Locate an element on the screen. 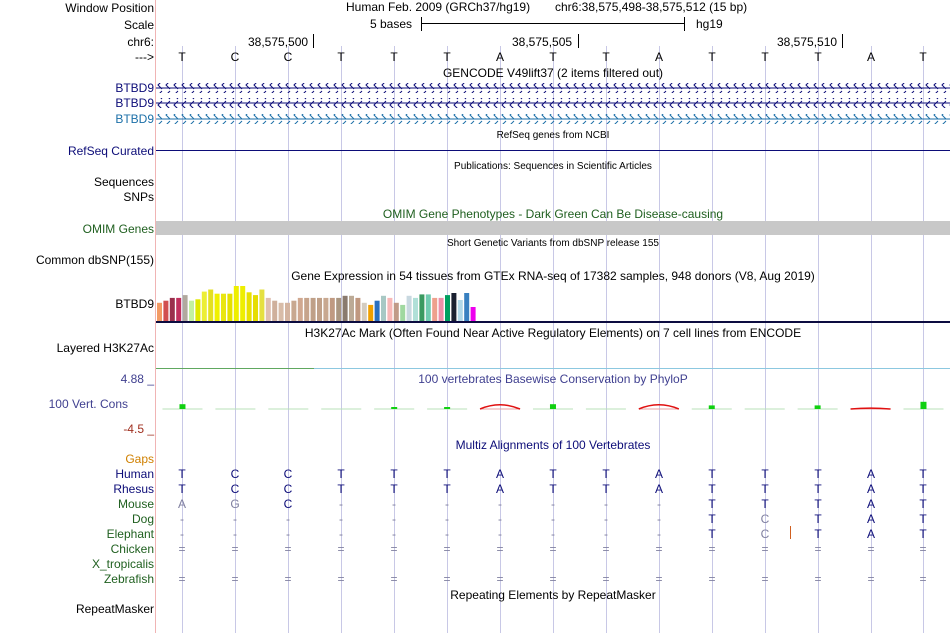  chromosome-label: chr6: is located at coordinates (140, 42).